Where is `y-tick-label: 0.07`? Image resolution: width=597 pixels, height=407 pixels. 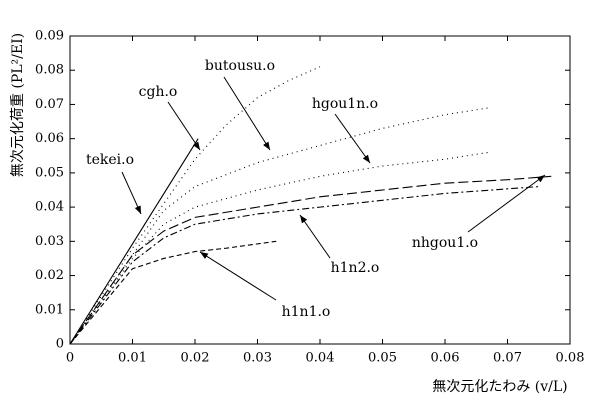
y-tick-label: 0.07 is located at coordinates (49, 104).